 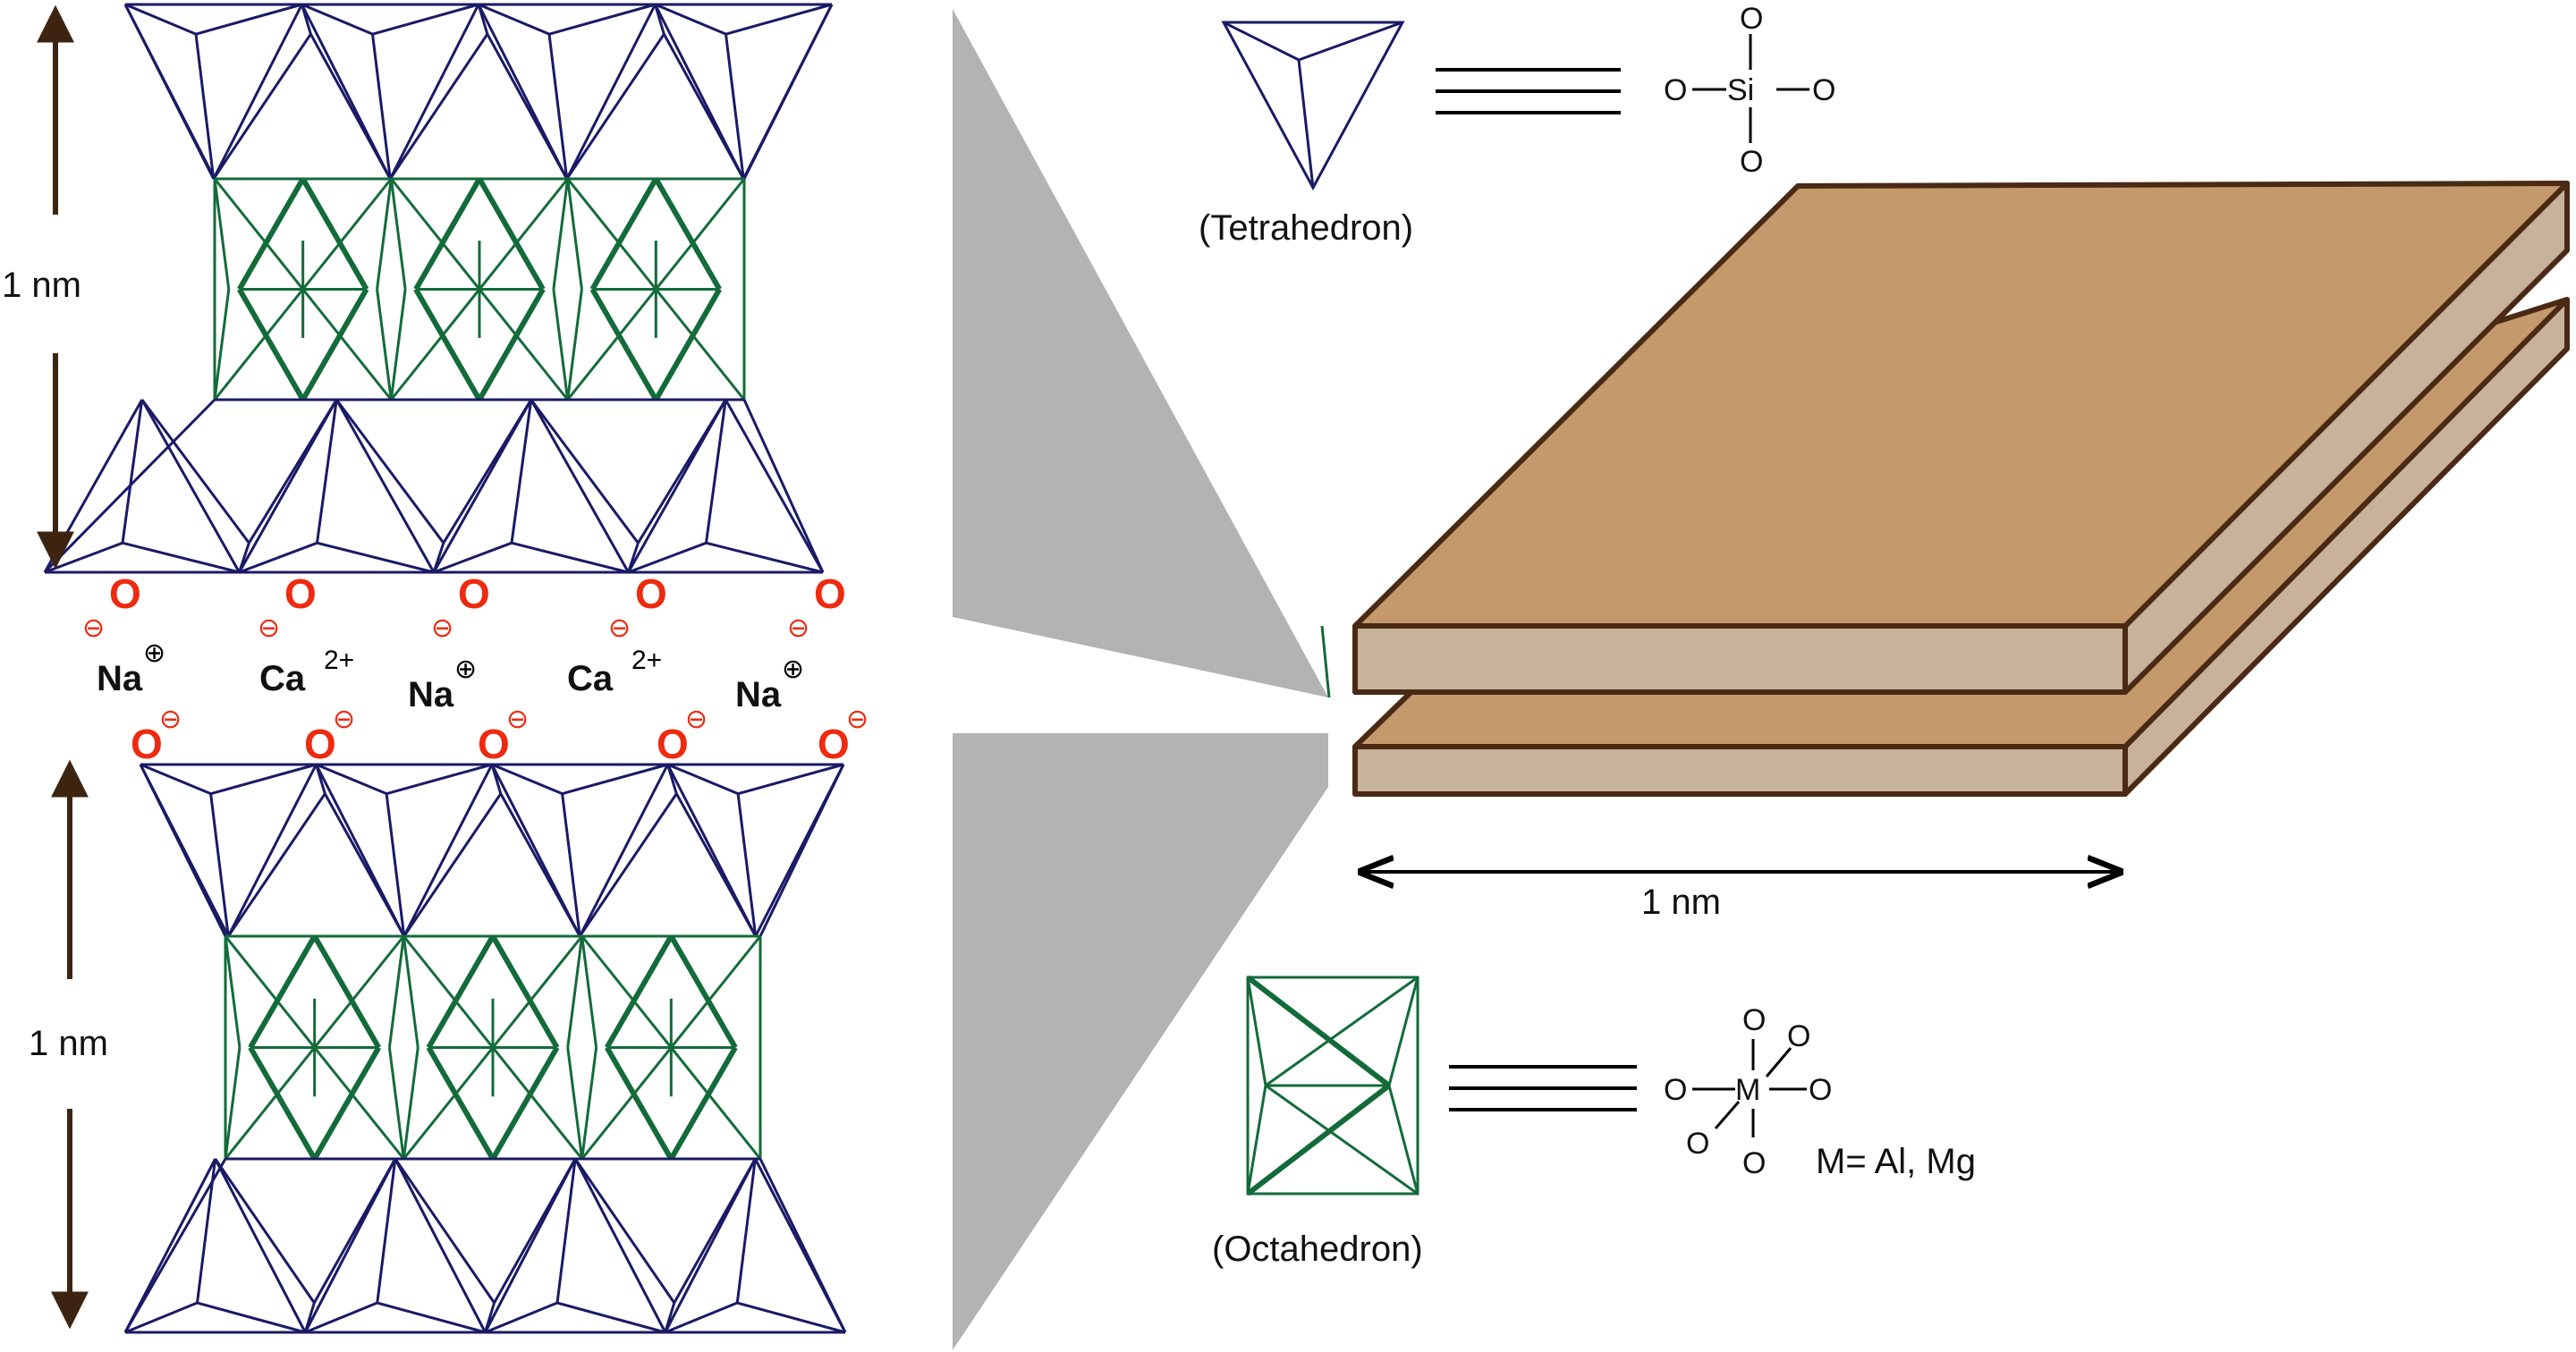 I want to click on upper-tetrahedral-sheet-bottom, so click(x=434, y=486).